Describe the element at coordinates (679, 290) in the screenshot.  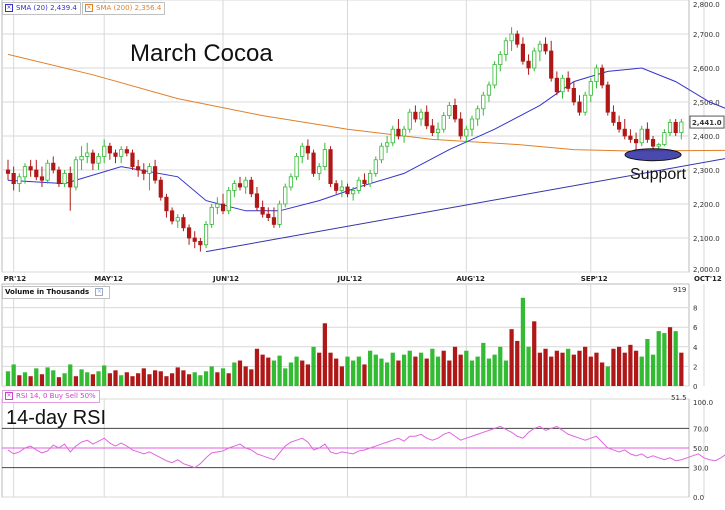
I see `volume-last-value: 919` at that location.